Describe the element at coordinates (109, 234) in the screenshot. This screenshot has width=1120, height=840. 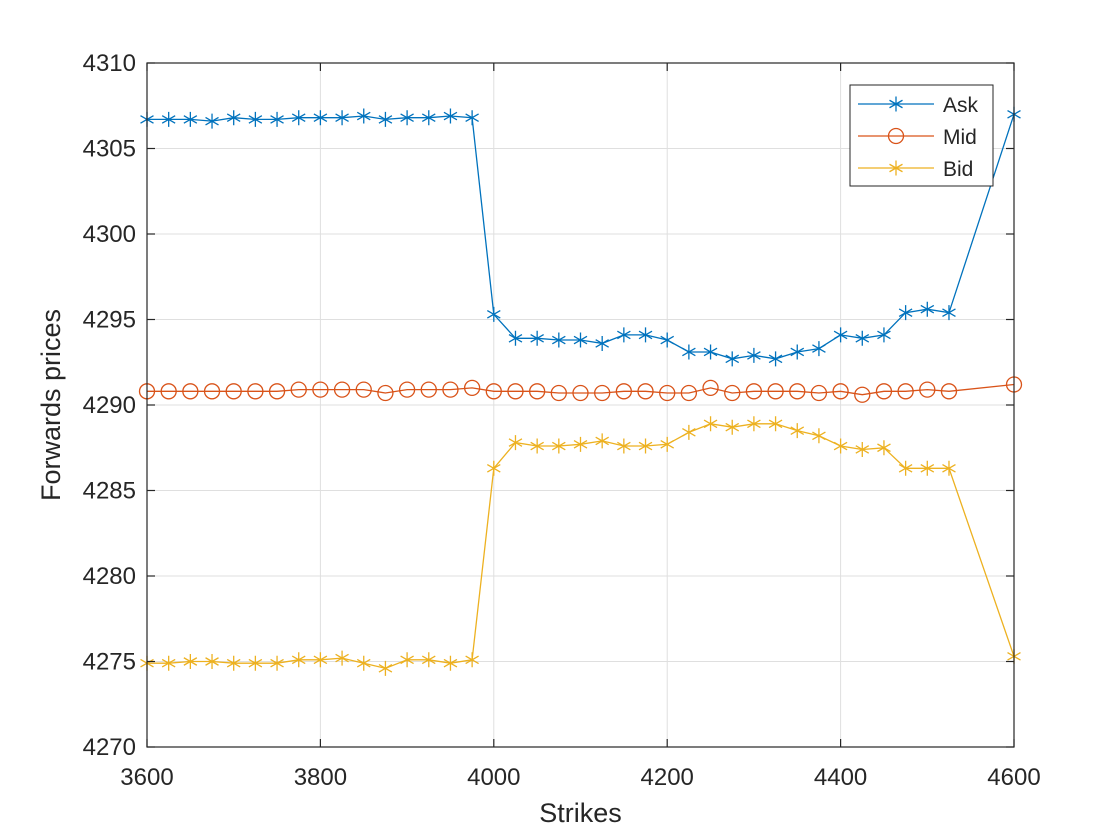
I see `y-tick-label: 4300` at that location.